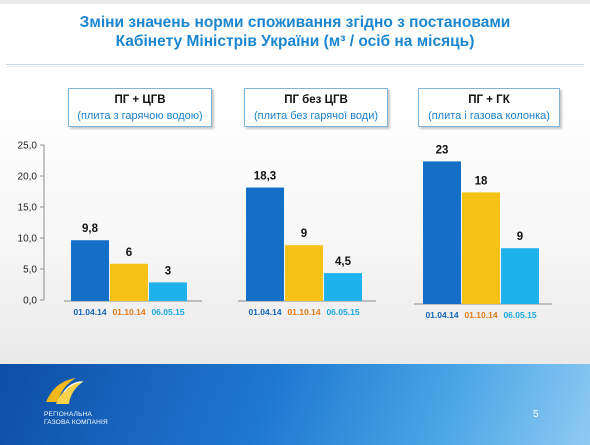  I want to click on category-box-3: ПГ + ГК (плита і газова колонка), so click(489, 107).